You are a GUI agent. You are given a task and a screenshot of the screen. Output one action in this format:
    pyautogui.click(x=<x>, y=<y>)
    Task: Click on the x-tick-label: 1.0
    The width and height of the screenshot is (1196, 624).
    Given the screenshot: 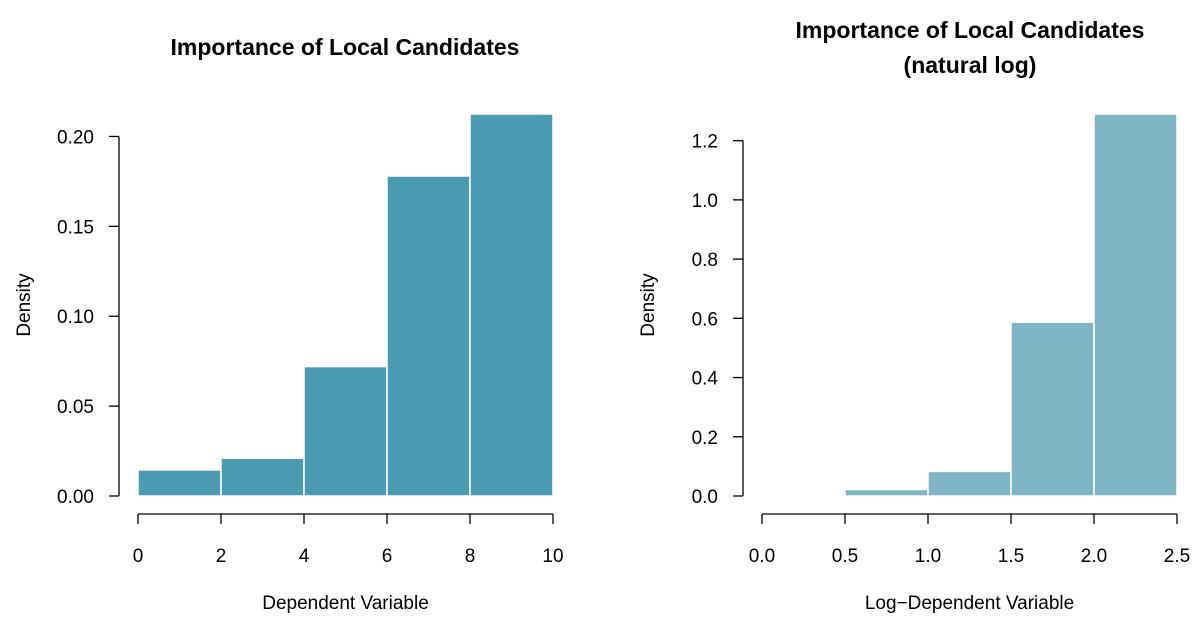 What is the action you would take?
    pyautogui.click(x=928, y=556)
    